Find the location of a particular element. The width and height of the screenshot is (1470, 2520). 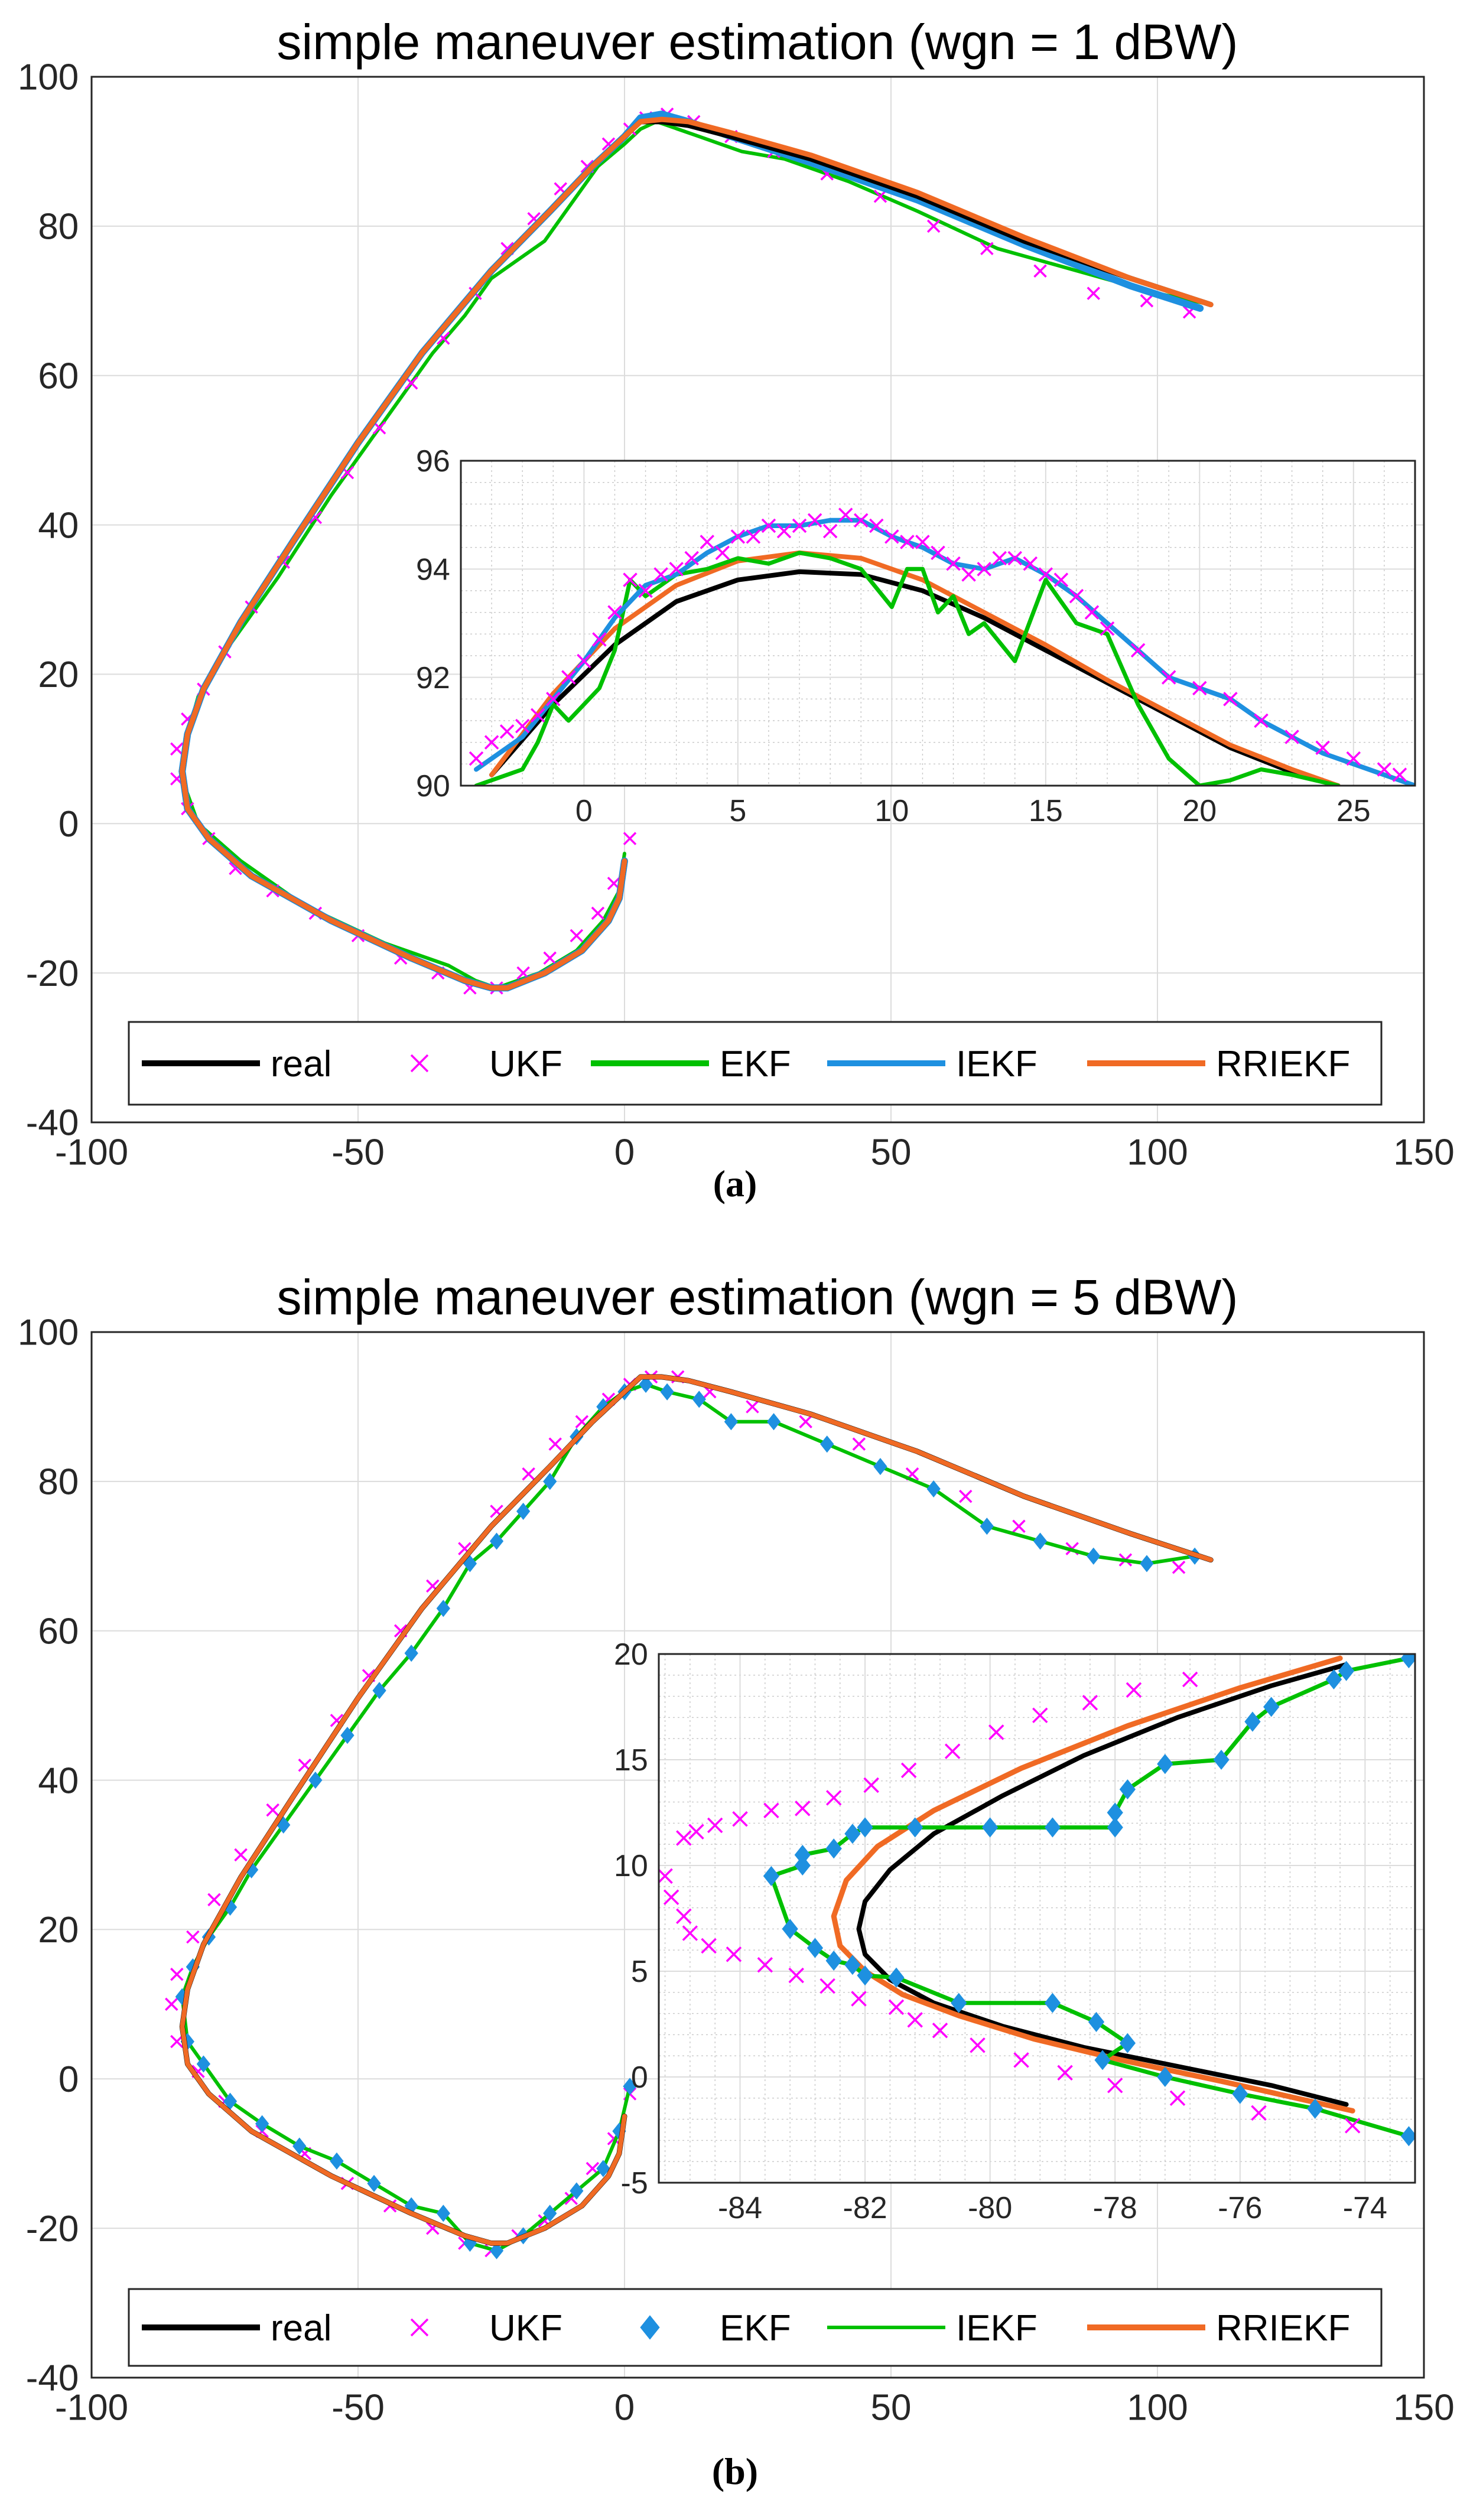

chart-b-inset-x-tick-label: -82 is located at coordinates (865, 2208).